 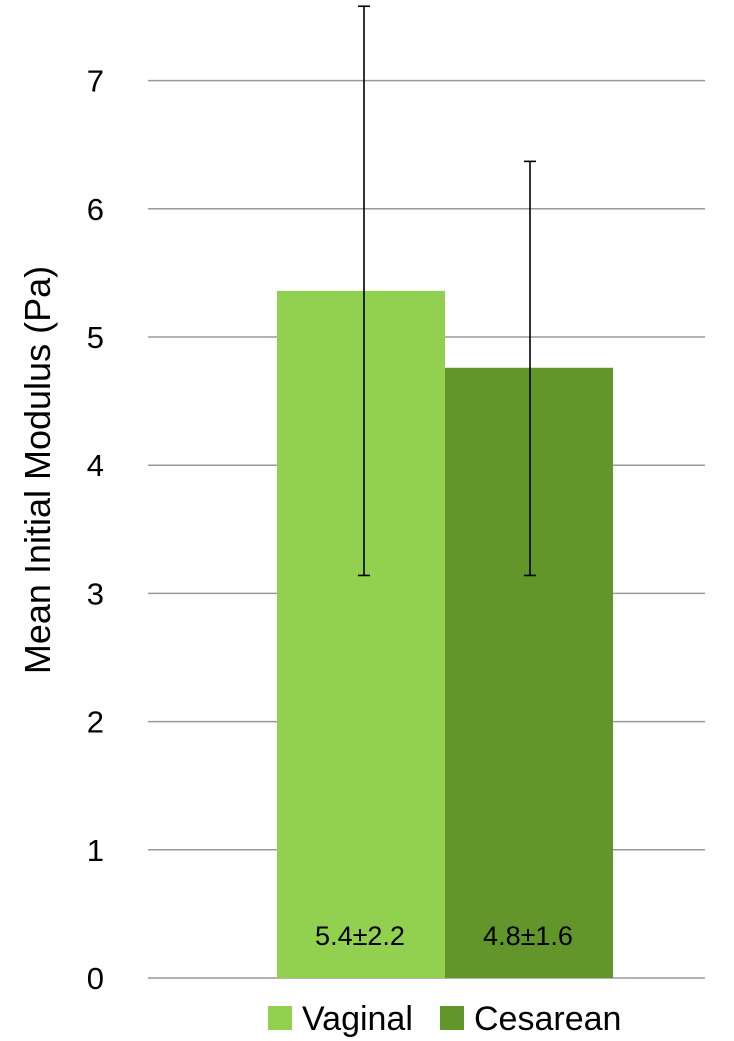 What do you see at coordinates (444, 936) in the screenshot?
I see `data-labels: 5.4±2.2 4.8±1.6` at bounding box center [444, 936].